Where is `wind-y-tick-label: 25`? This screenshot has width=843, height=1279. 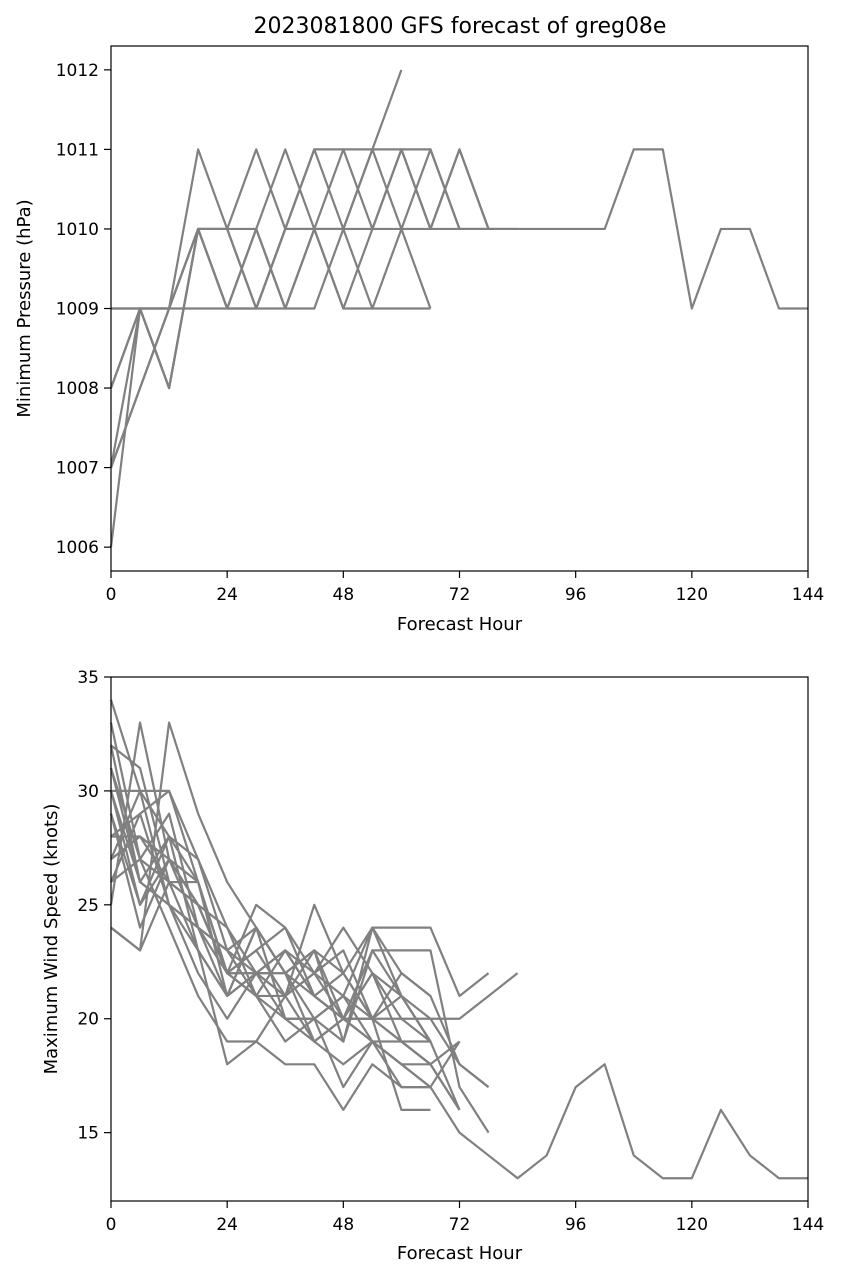 wind-y-tick-label: 25 is located at coordinates (88, 906).